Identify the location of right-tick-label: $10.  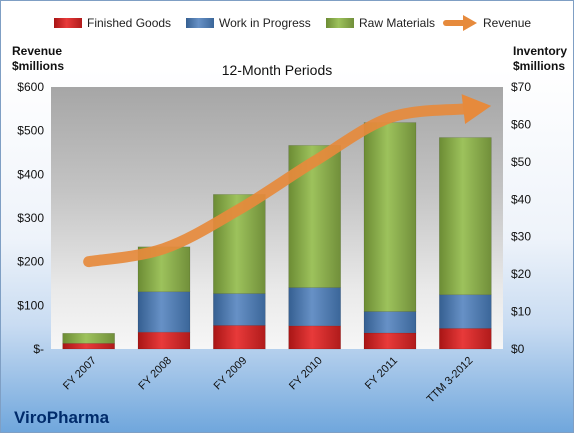
(521, 312).